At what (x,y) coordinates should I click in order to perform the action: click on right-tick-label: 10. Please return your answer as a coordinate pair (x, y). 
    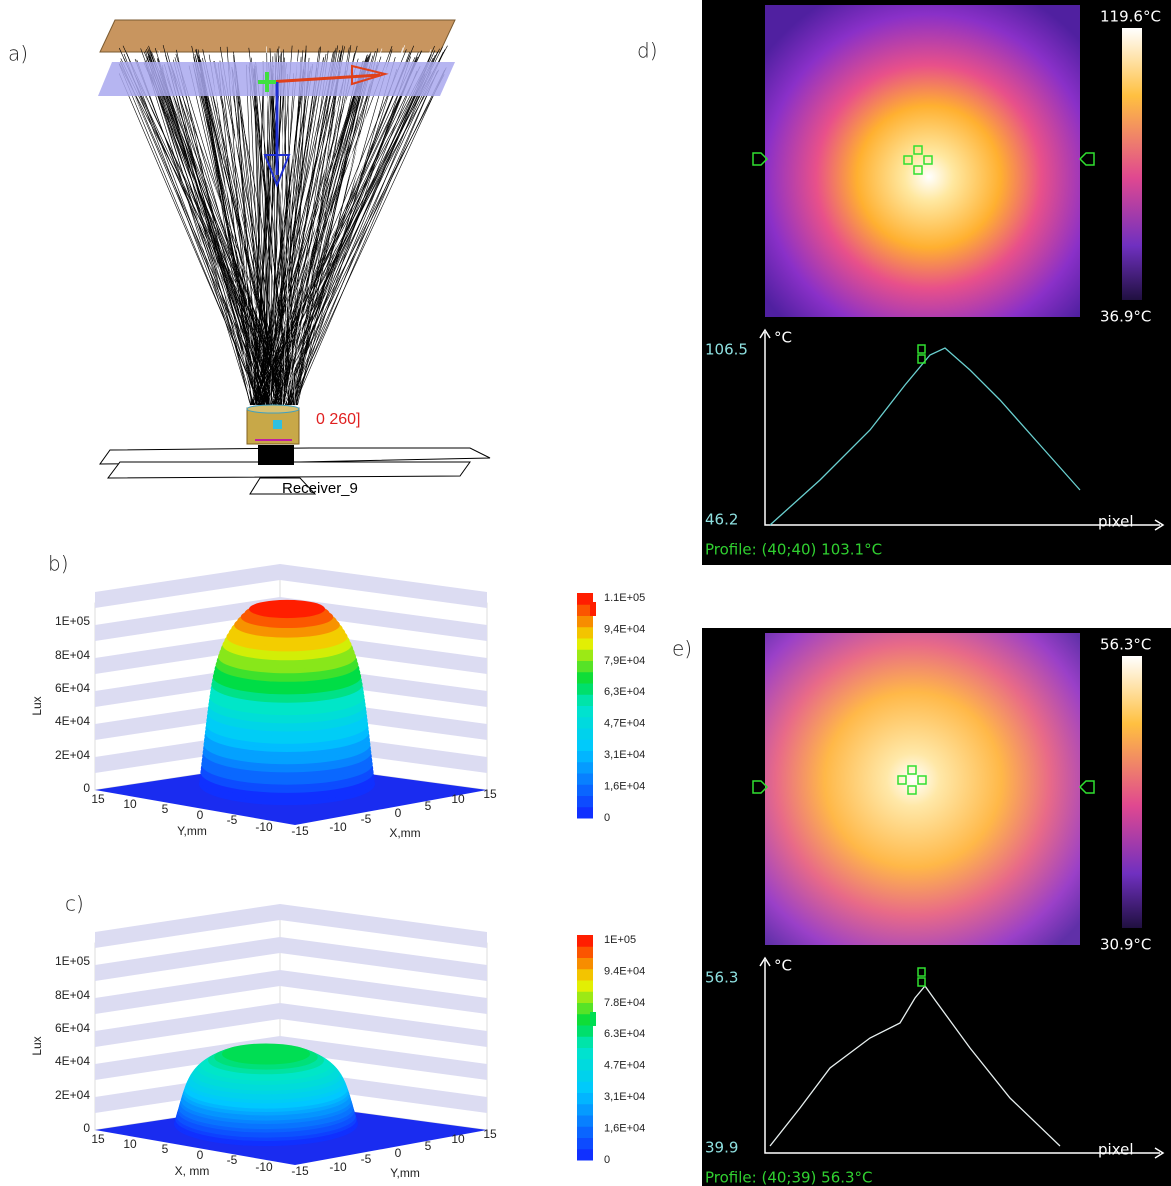
    Looking at the image, I should click on (458, 799).